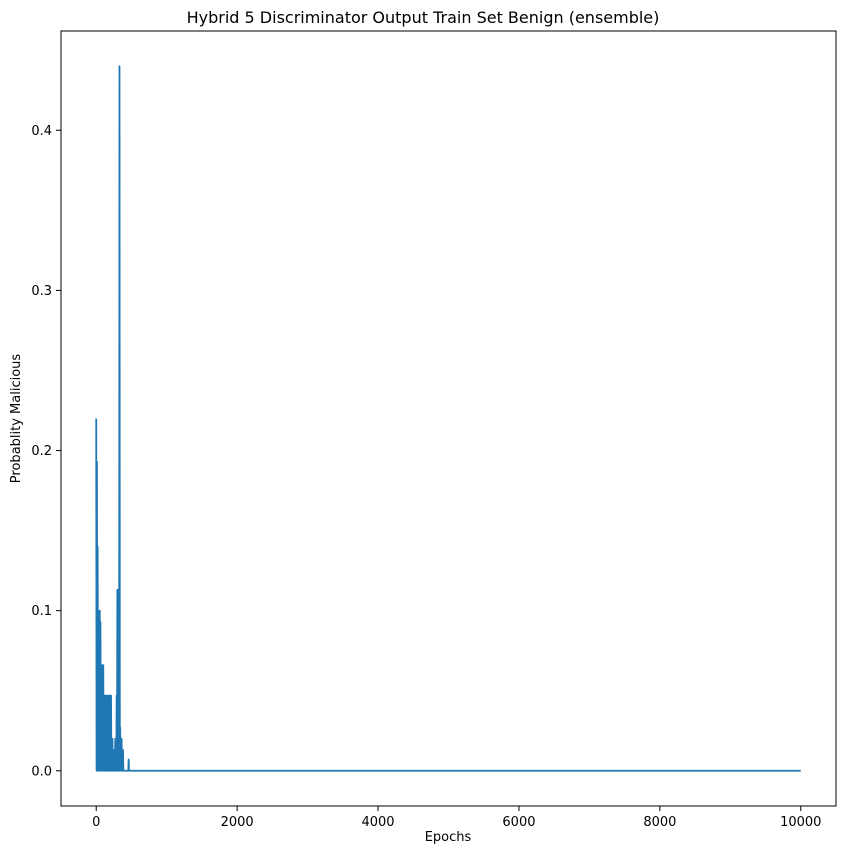  What do you see at coordinates (41, 451) in the screenshot?
I see `y-tick-label: 0.2` at bounding box center [41, 451].